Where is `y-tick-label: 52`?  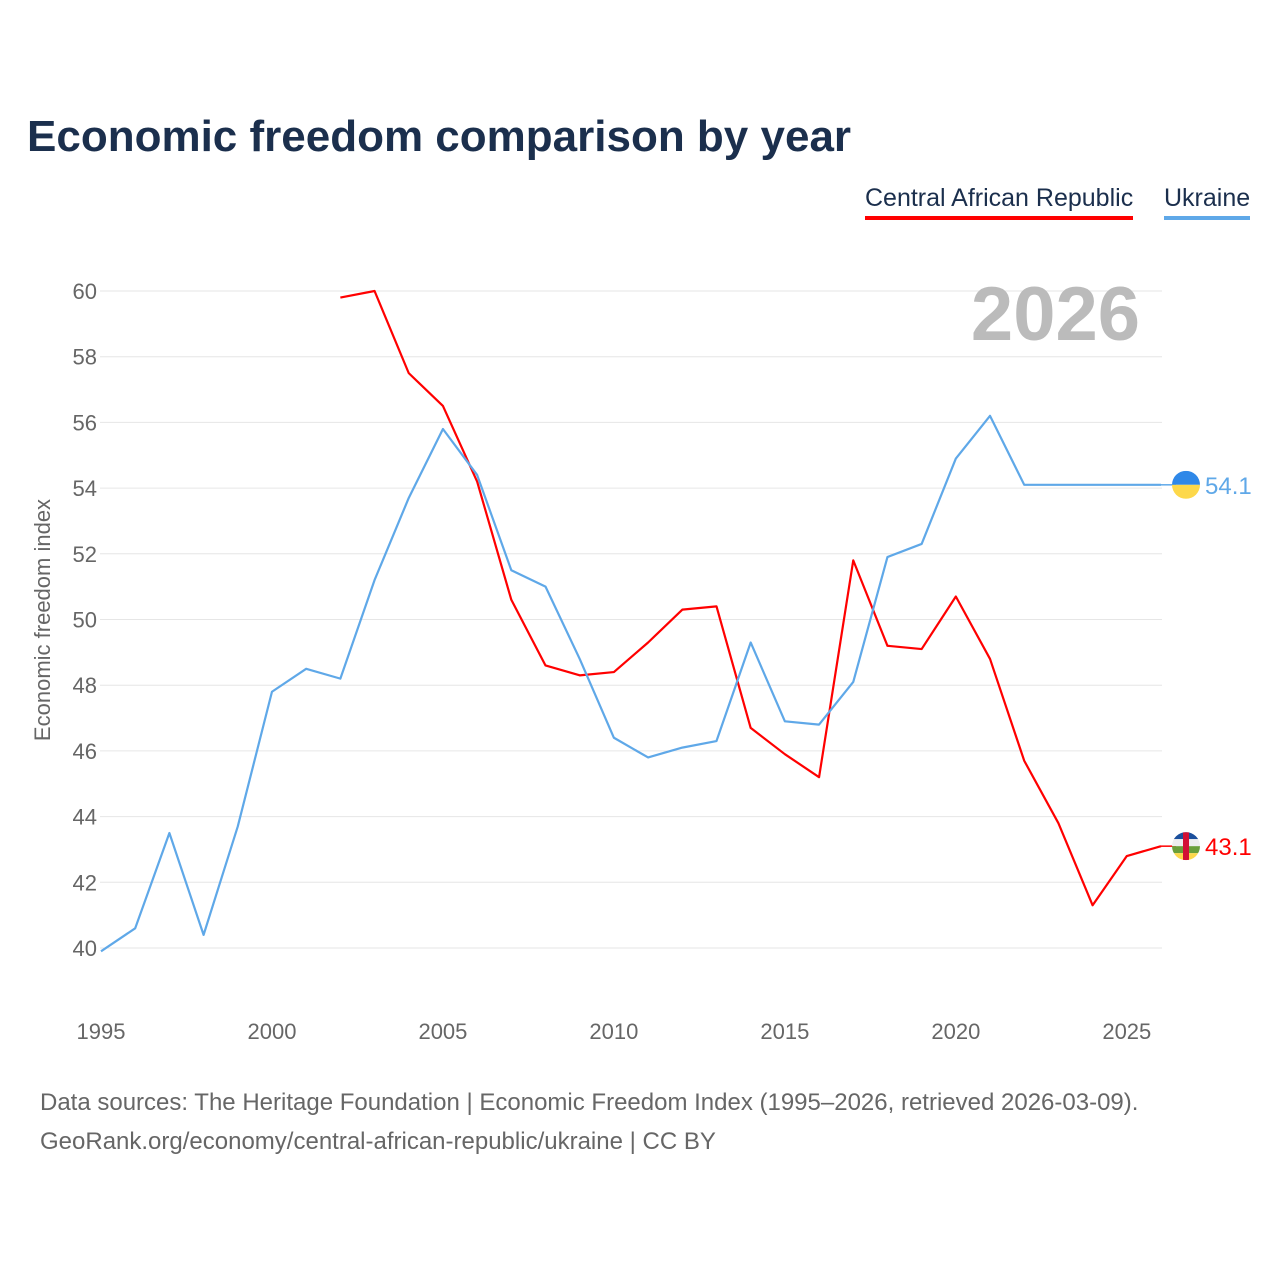 y-tick-label: 52 is located at coordinates (85, 554).